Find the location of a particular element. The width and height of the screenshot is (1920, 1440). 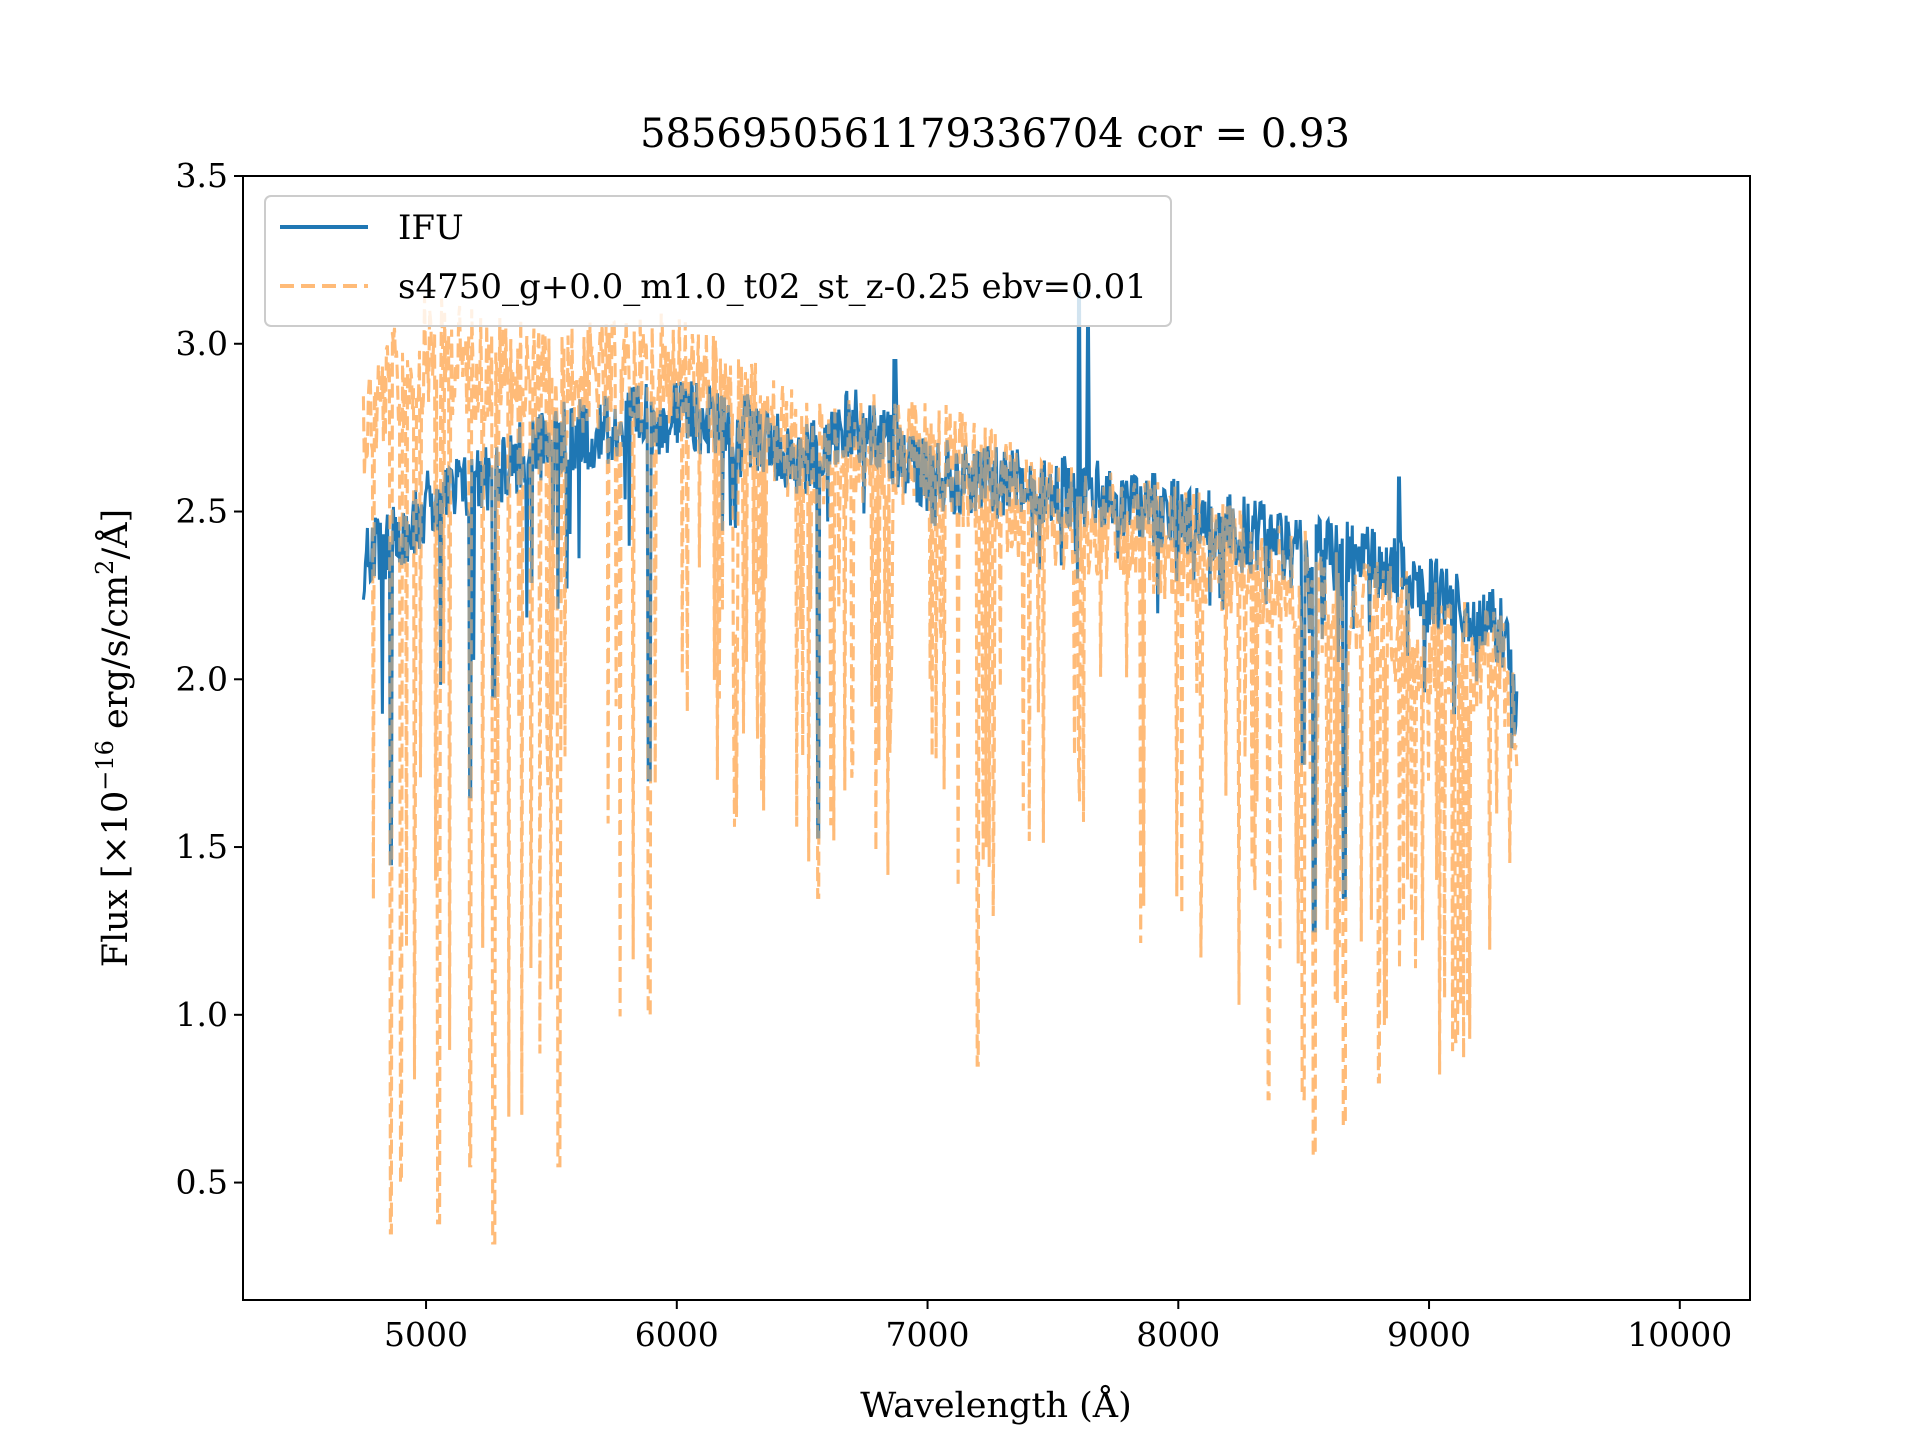

y-label-post: /Å] is located at coordinates (114, 534).